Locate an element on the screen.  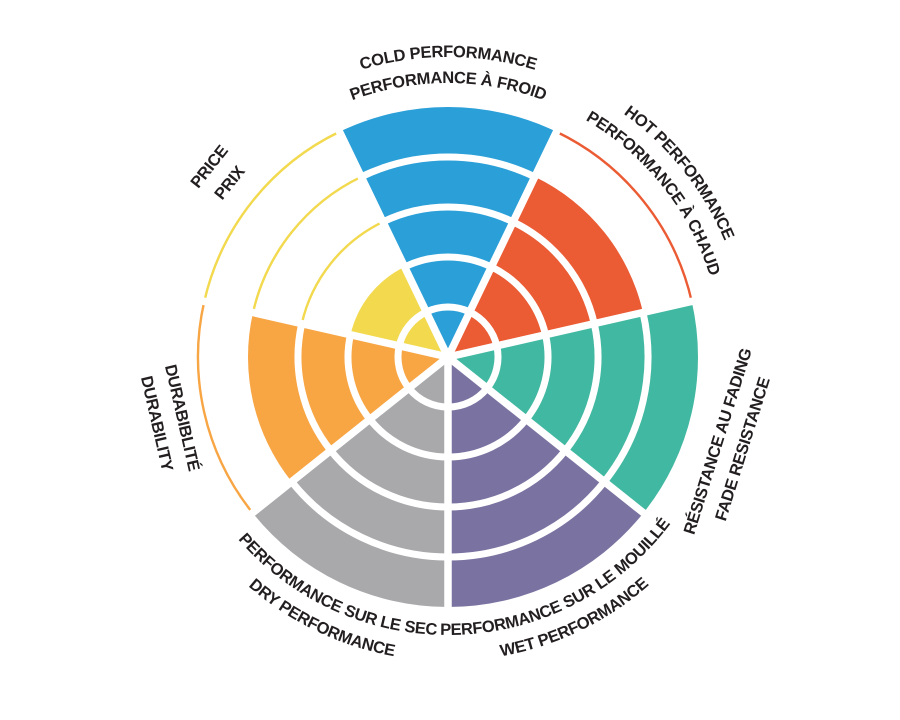
cold-performance-wedge is located at coordinates (448, 232).